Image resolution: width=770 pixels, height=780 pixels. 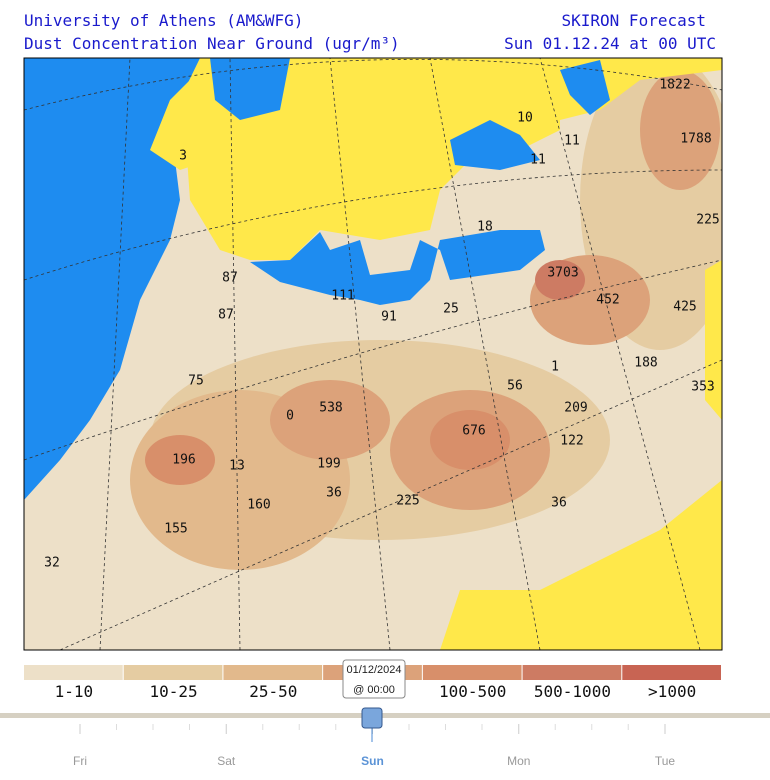 I want to click on map-label: 1, so click(x=555, y=367).